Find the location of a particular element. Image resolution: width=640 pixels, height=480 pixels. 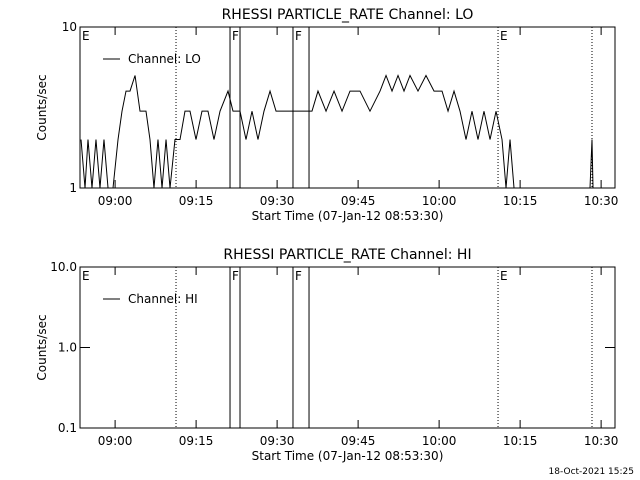

y-tick-label: 1.0 is located at coordinates (67, 348).